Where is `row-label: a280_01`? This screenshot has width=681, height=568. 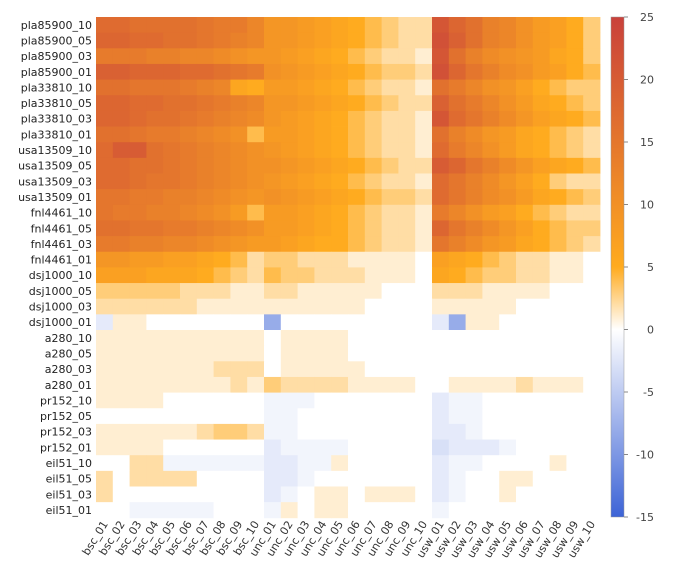 row-label: a280_01 is located at coordinates (68, 385).